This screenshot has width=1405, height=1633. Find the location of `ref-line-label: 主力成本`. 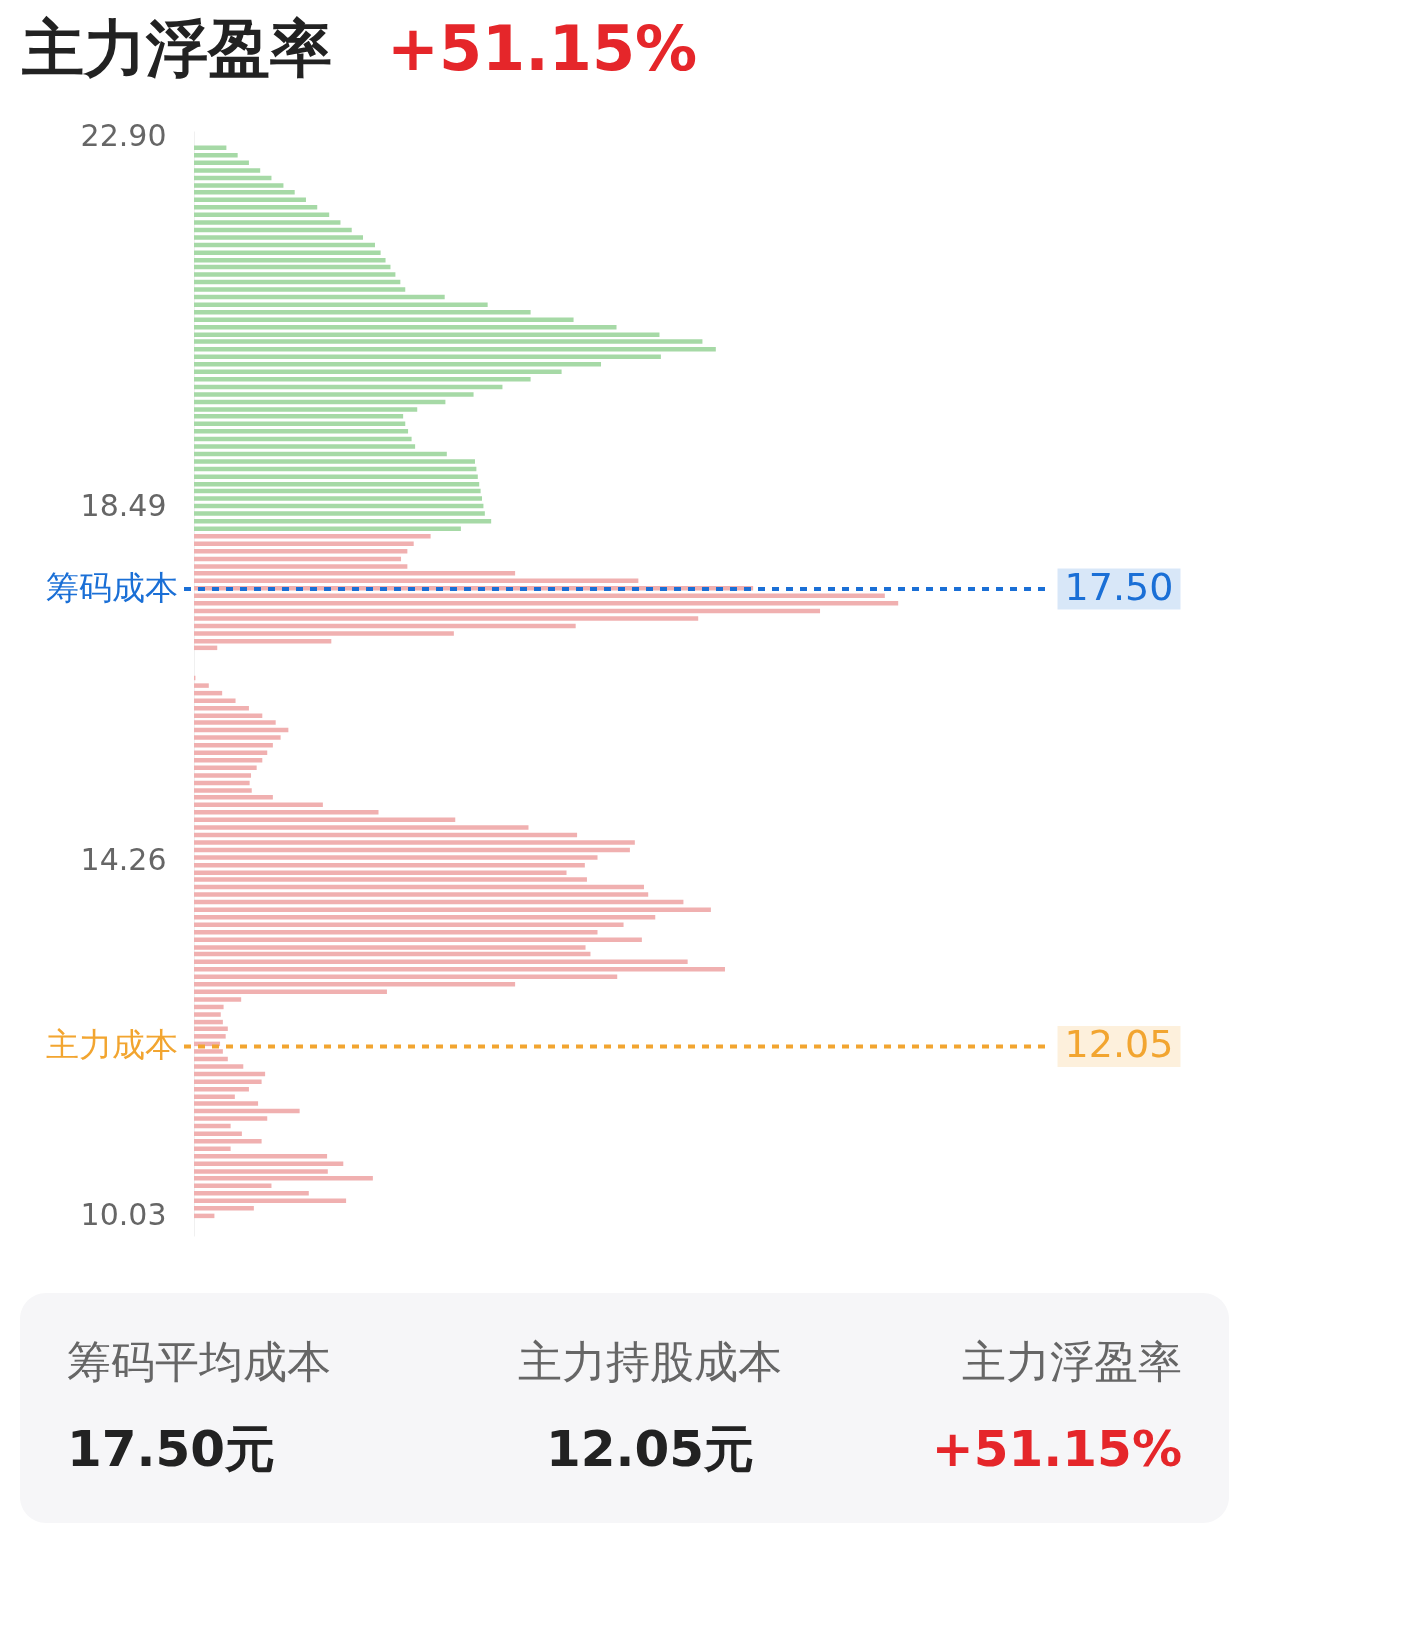

ref-line-label: 主力成本 is located at coordinates (112, 1045).